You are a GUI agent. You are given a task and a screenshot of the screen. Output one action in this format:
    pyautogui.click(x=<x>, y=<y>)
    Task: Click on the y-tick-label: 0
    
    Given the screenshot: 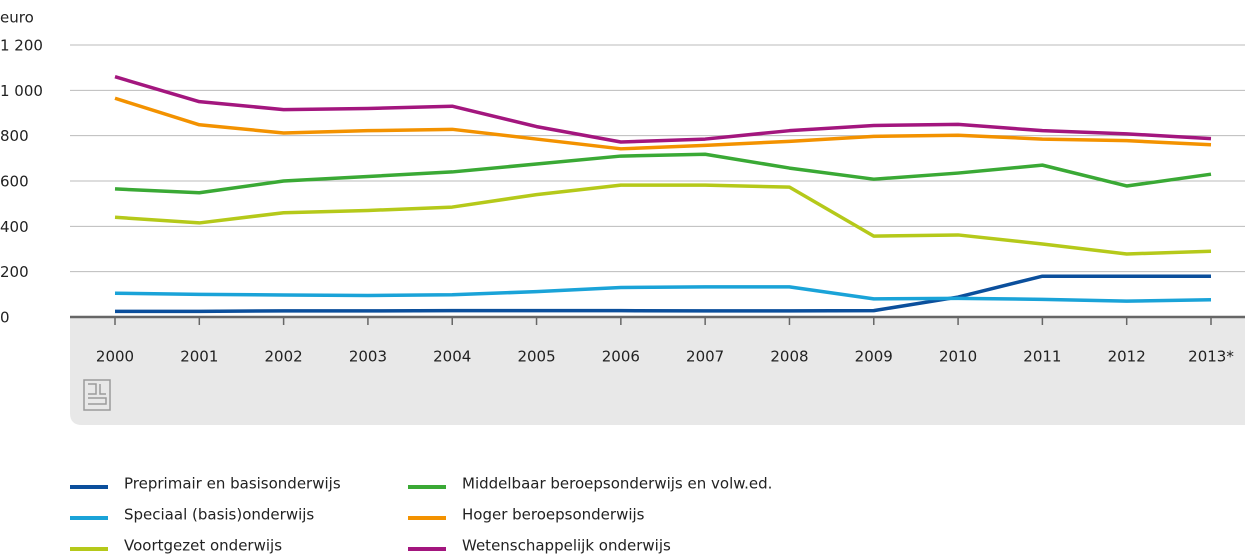 What is the action you would take?
    pyautogui.click(x=5, y=318)
    